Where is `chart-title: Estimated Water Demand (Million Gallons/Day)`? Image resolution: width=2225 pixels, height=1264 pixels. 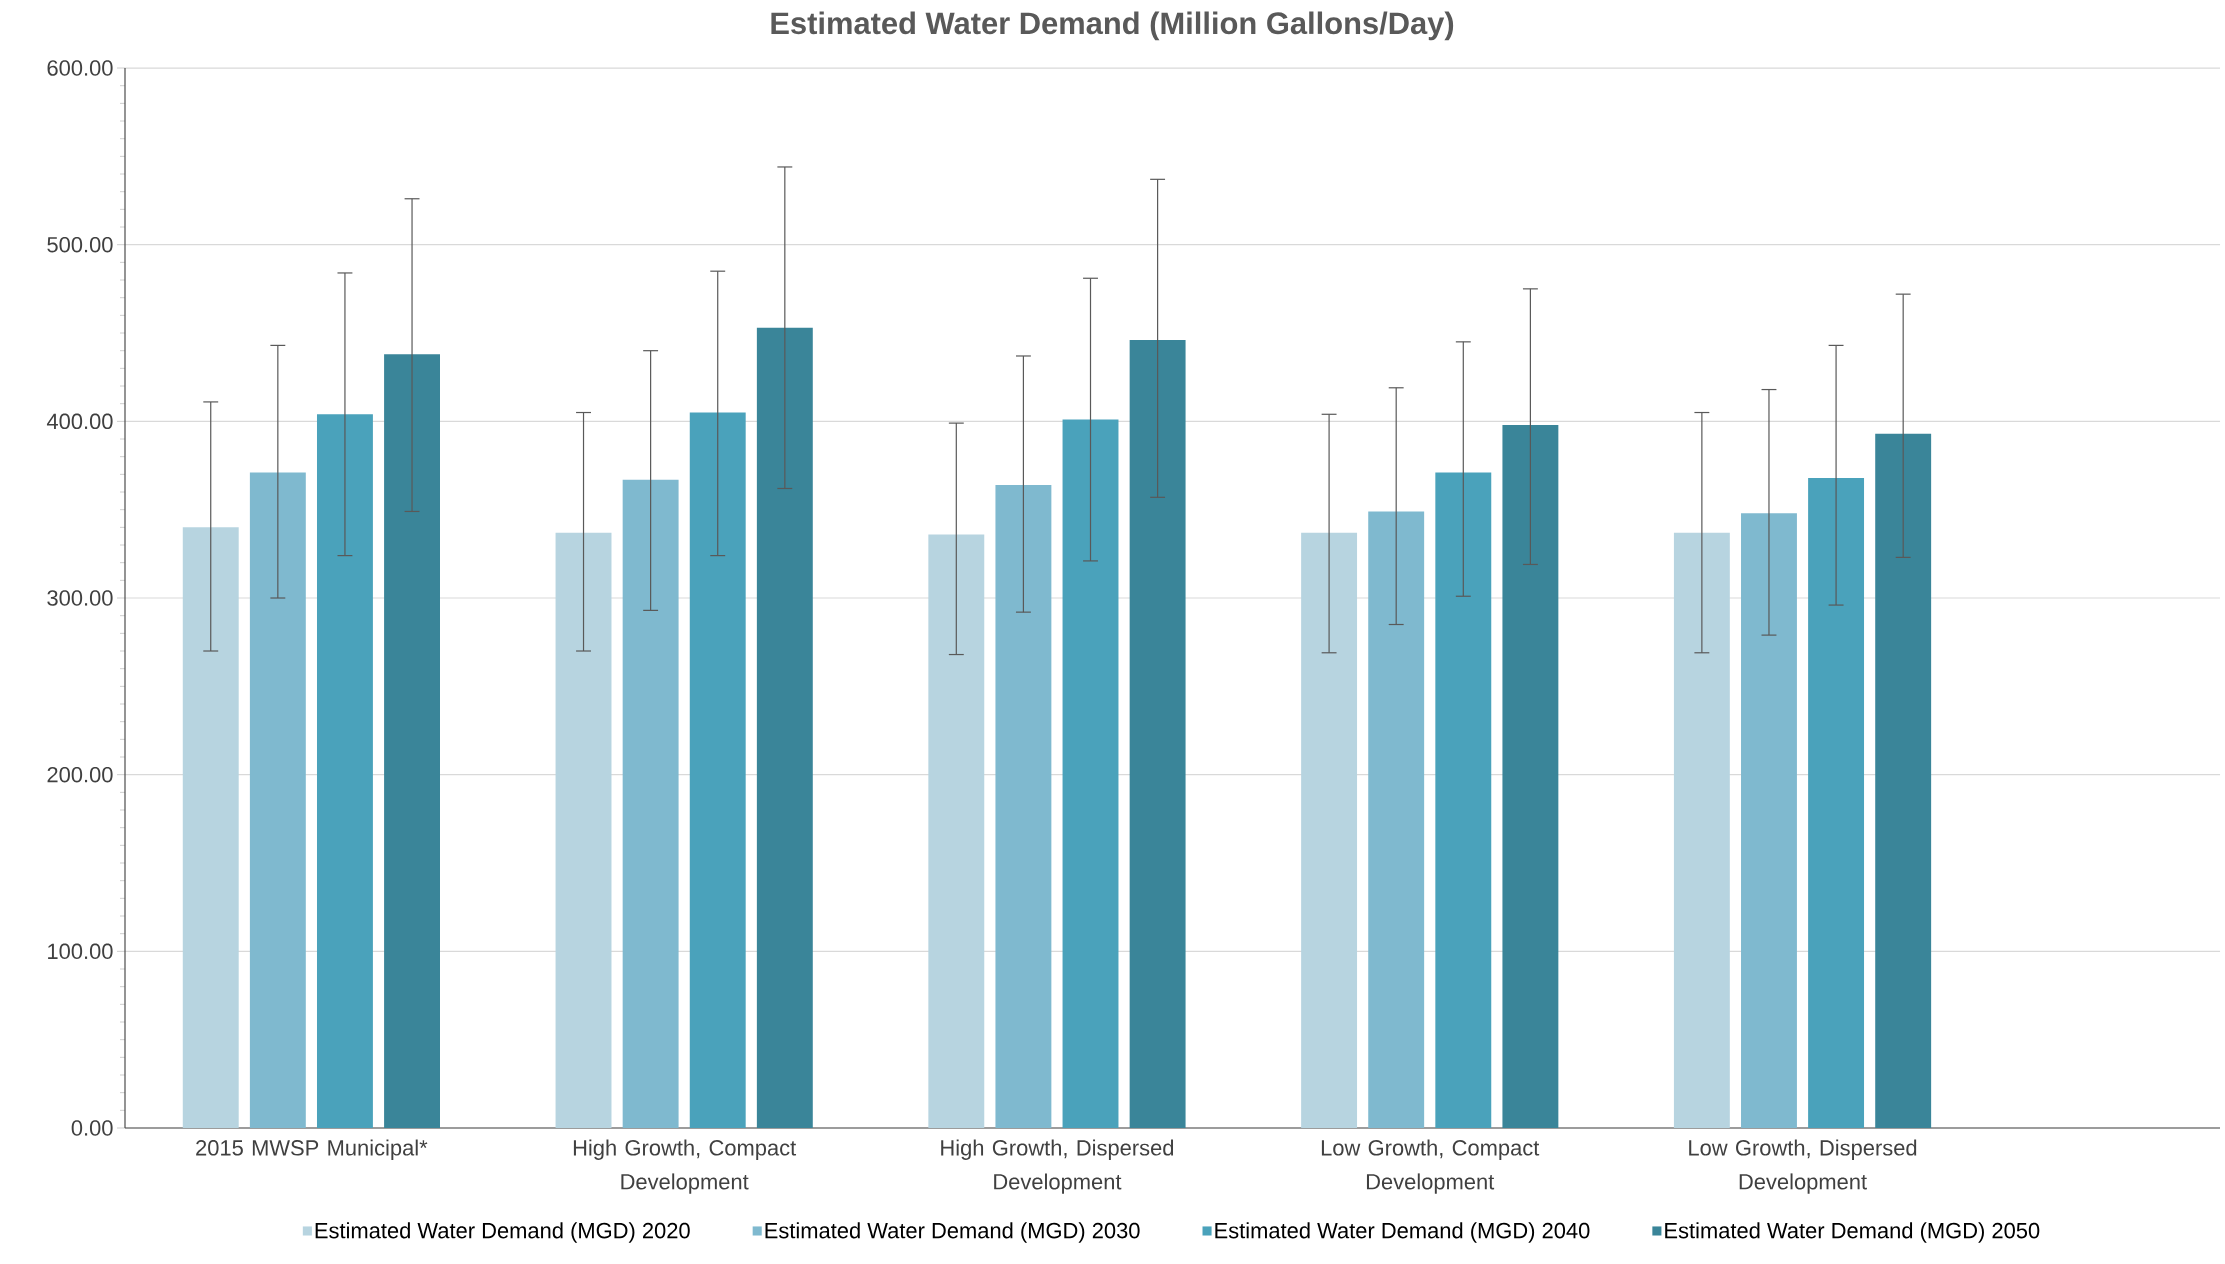
chart-title: Estimated Water Demand (Million Gallons/Day) is located at coordinates (1112, 26).